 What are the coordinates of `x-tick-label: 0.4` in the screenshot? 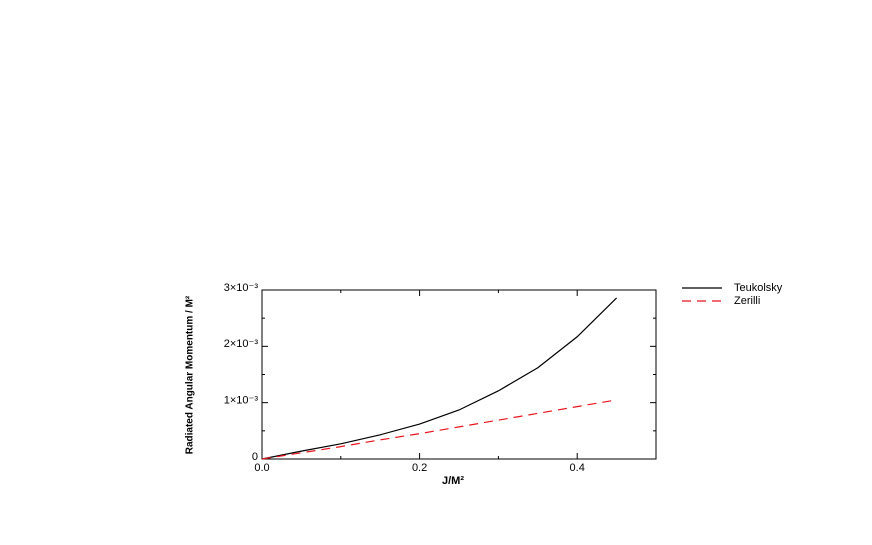 It's located at (577, 468).